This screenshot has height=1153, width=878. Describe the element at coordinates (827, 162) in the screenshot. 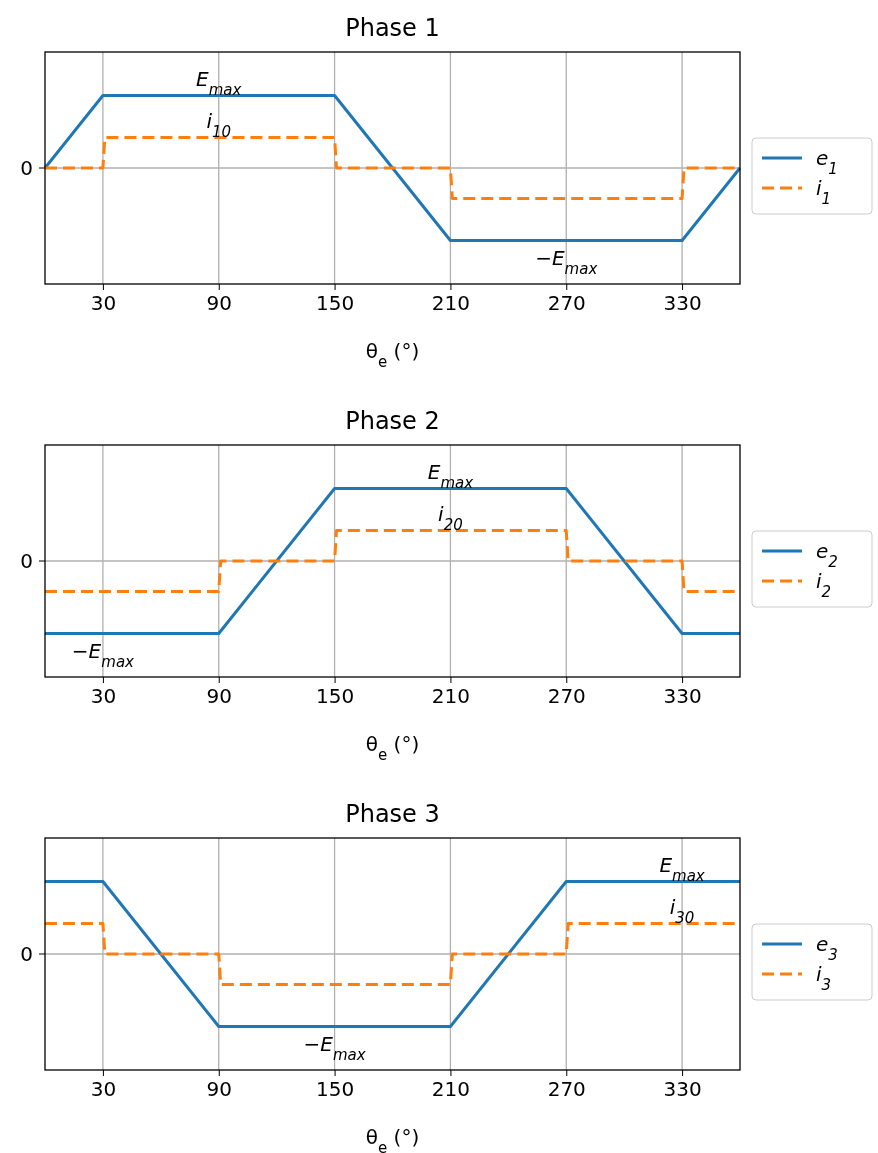

I see `legend-label: e$_{1}$` at that location.